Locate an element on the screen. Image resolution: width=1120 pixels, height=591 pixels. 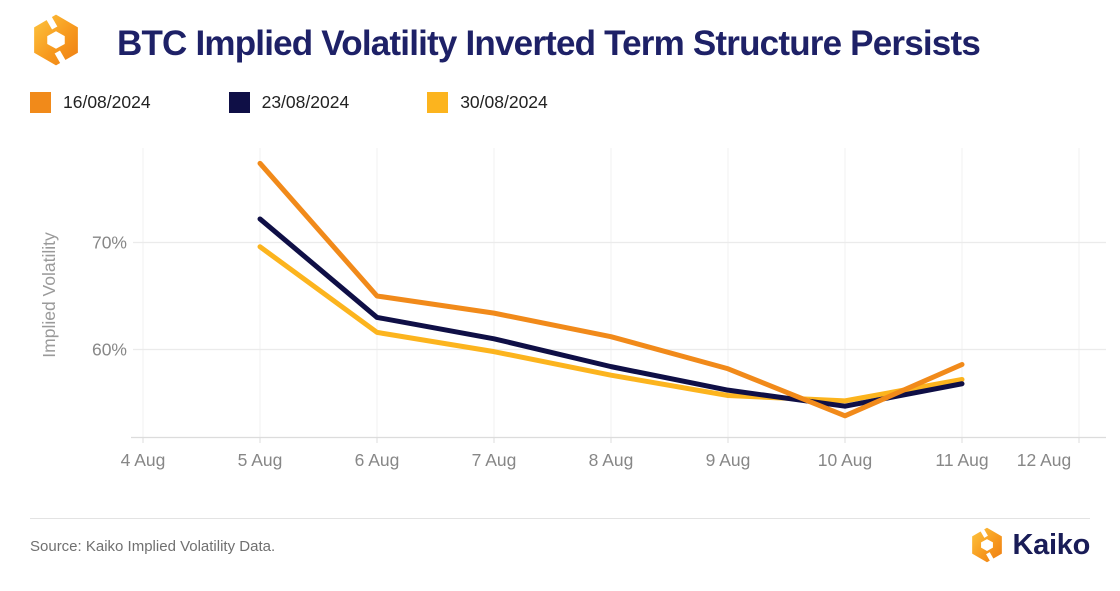
footer-brand: Kaiko is located at coordinates (1029, 545).